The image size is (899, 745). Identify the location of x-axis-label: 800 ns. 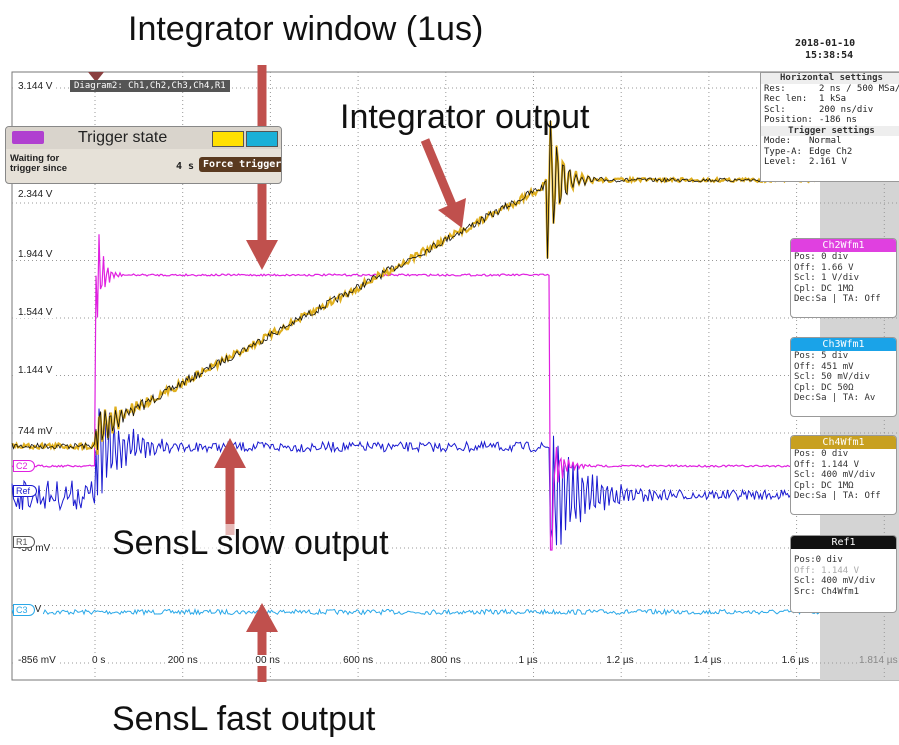
(445, 660).